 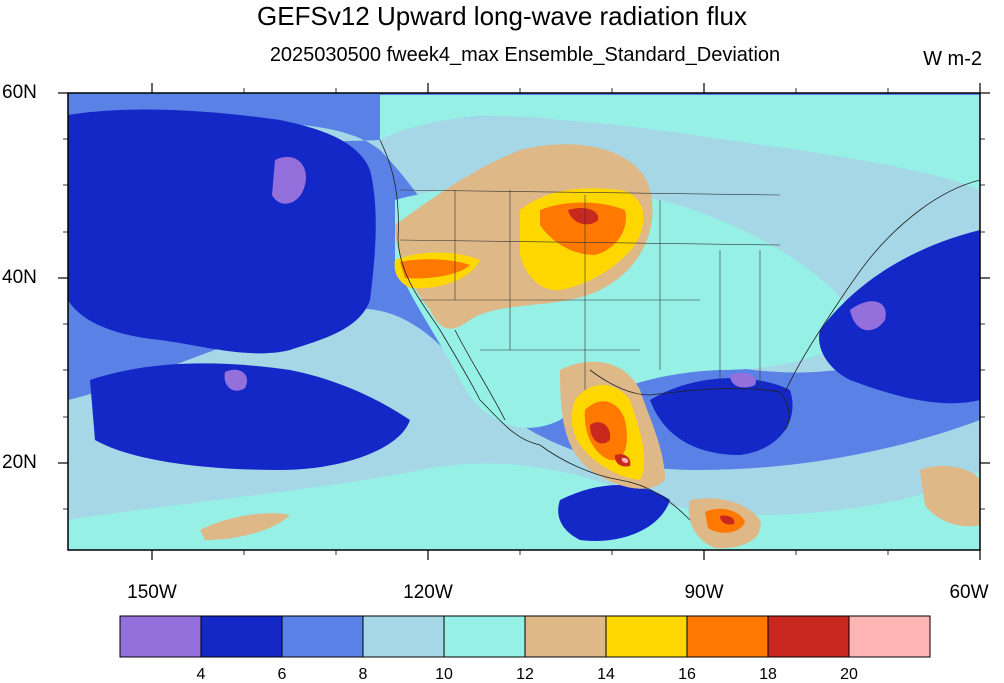 What do you see at coordinates (969, 592) in the screenshot?
I see `lon-label-60w: 60W` at bounding box center [969, 592].